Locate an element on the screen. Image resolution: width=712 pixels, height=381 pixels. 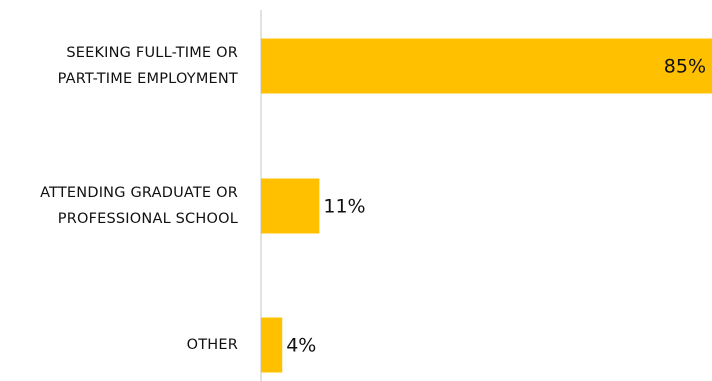
category-label-1: ATTENDING GRADUATE OR PROFESSIONAL SCHOOL is located at coordinates (139, 206).